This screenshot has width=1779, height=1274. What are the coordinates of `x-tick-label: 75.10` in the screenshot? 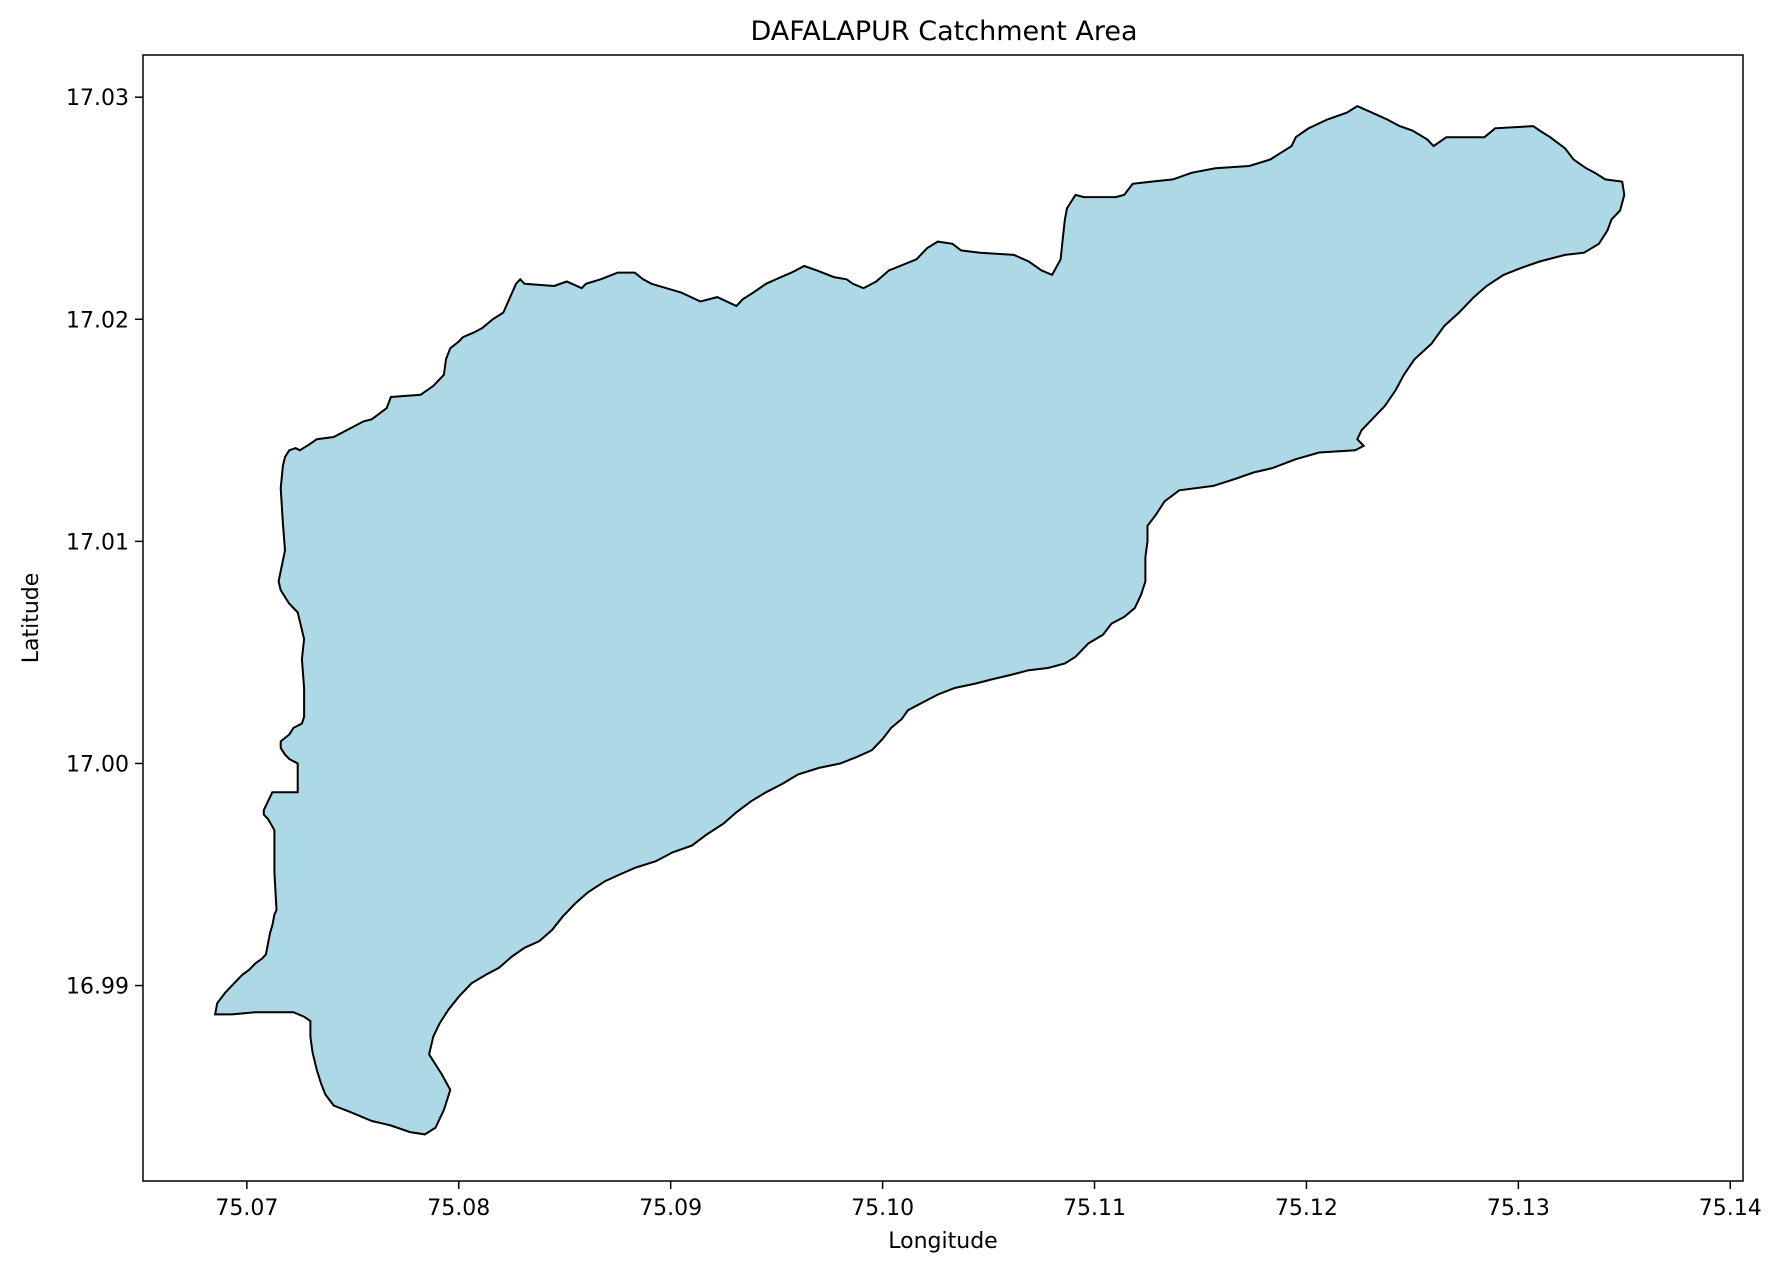 It's located at (882, 1208).